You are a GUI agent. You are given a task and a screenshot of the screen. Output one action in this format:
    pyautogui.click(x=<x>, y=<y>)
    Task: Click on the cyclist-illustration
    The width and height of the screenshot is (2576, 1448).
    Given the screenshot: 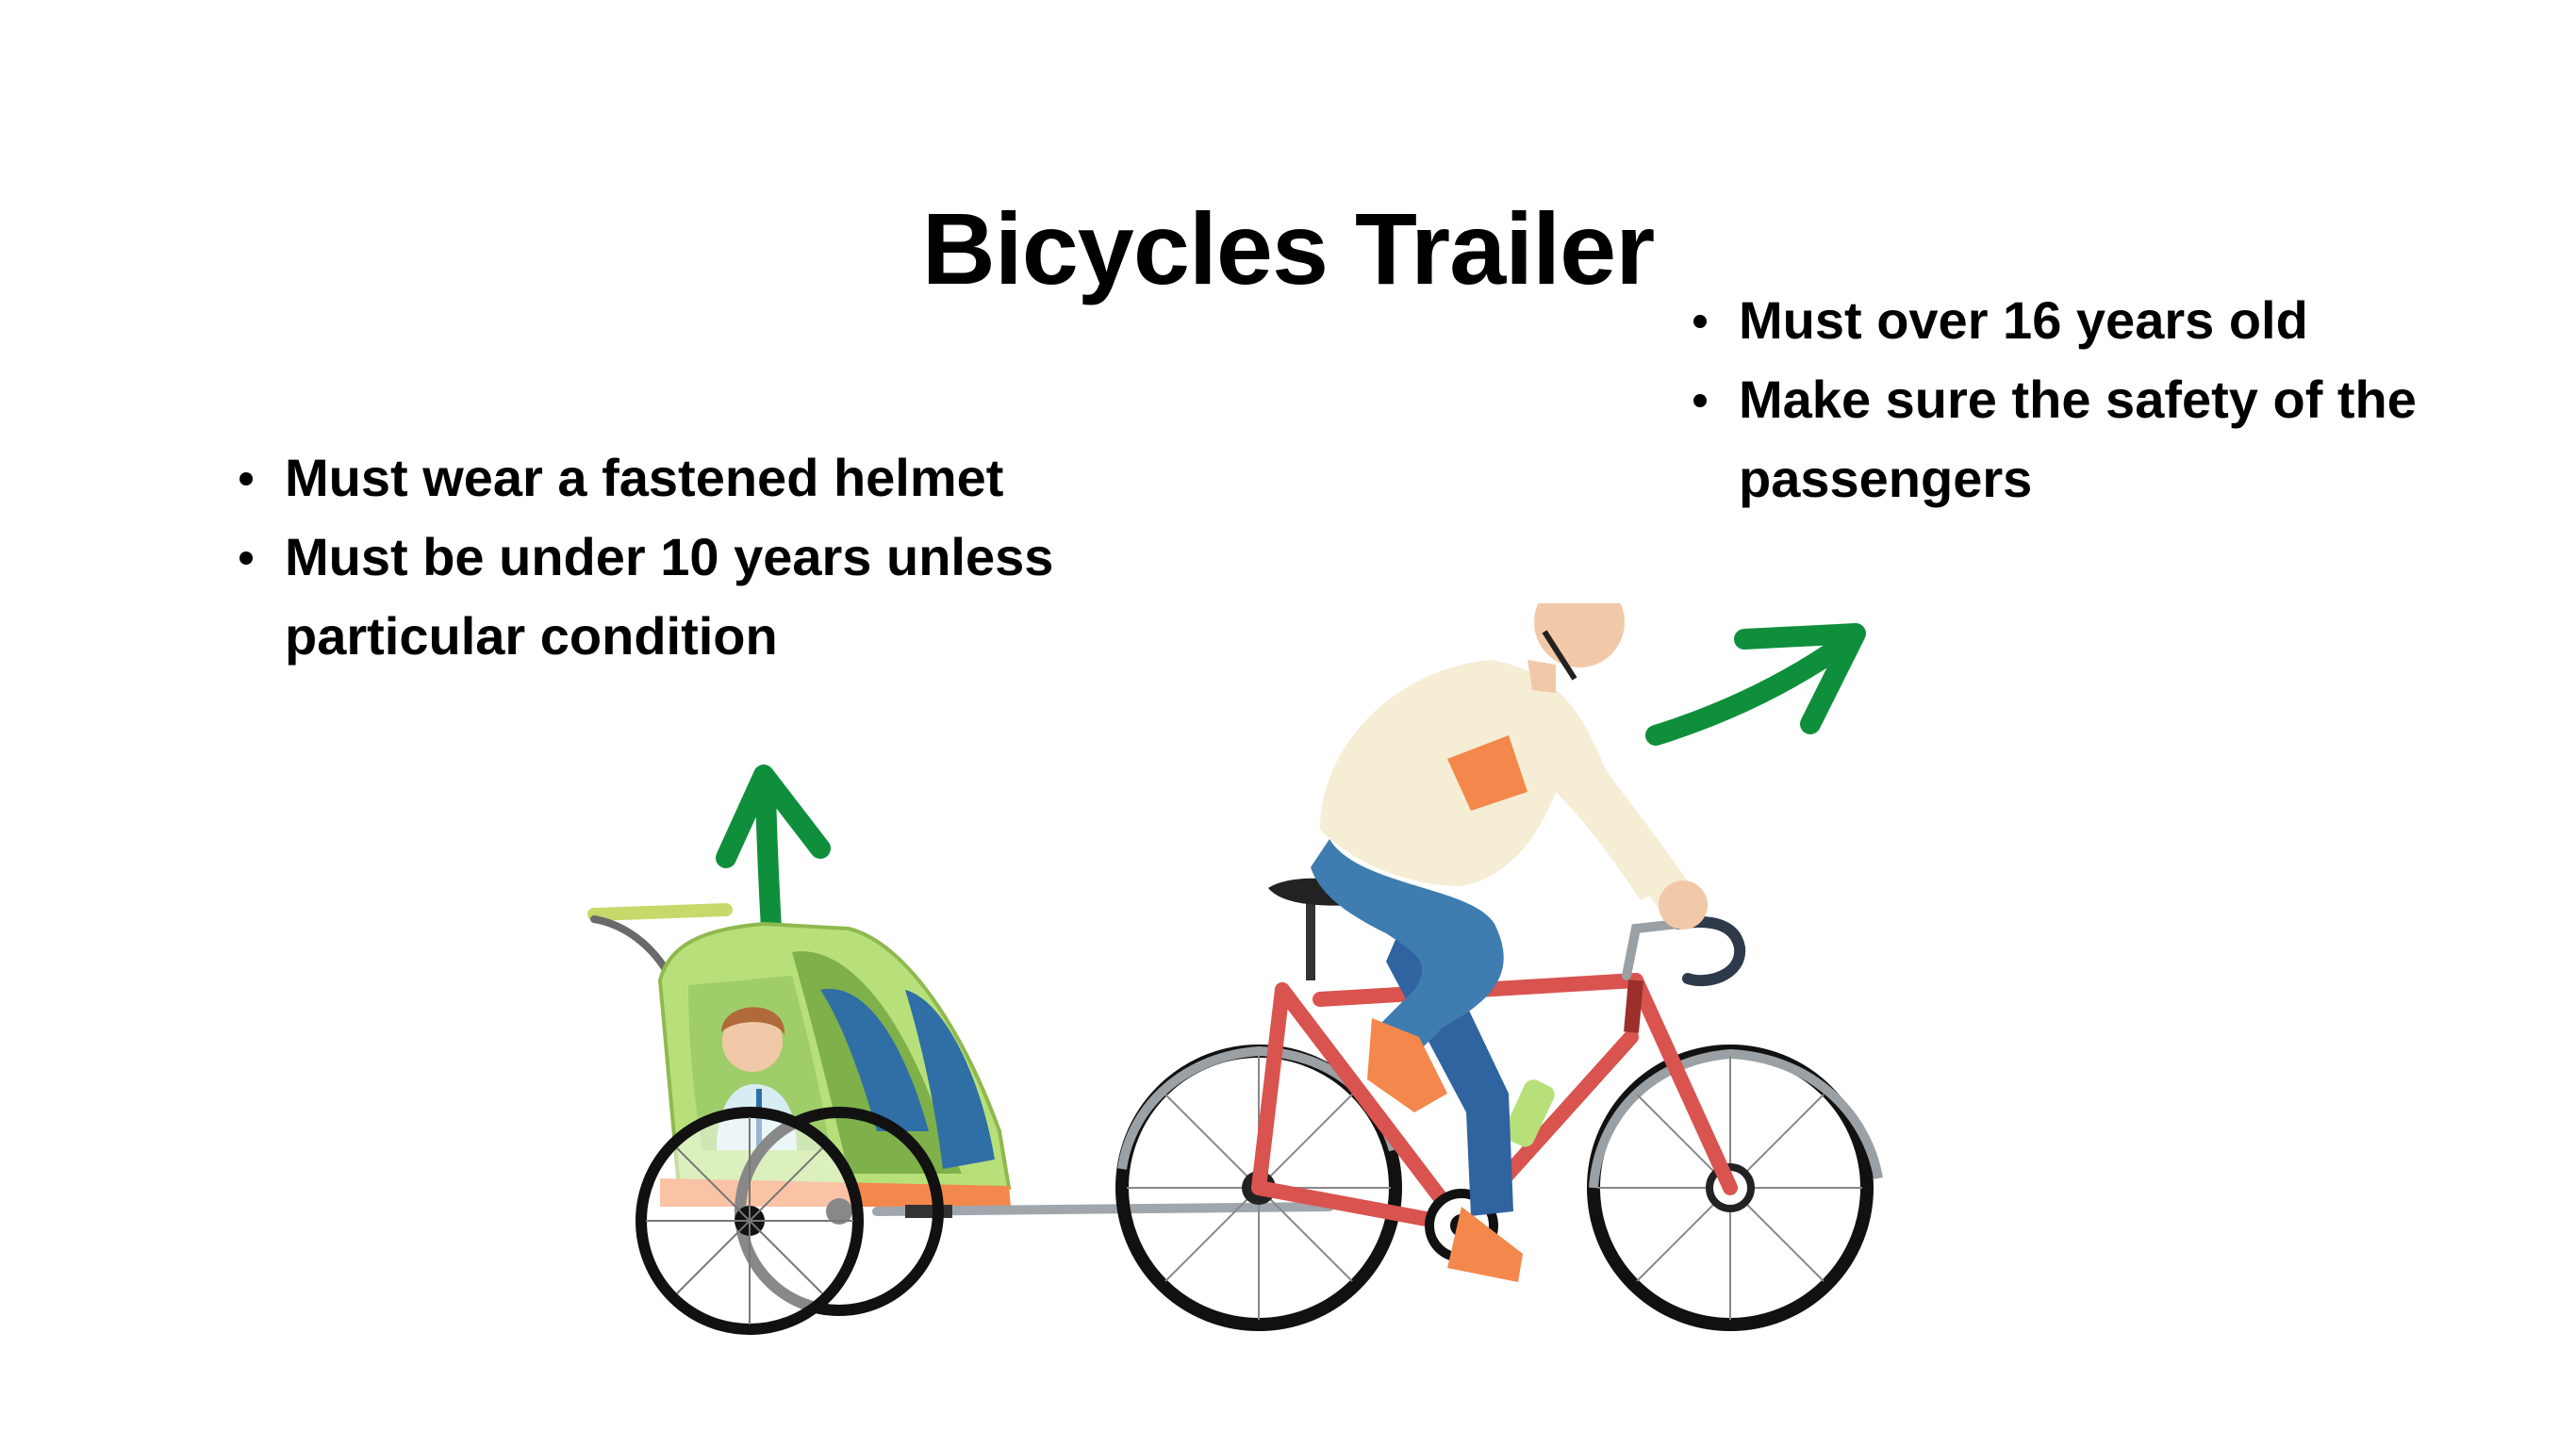 What is the action you would take?
    pyautogui.click(x=1509, y=942)
    